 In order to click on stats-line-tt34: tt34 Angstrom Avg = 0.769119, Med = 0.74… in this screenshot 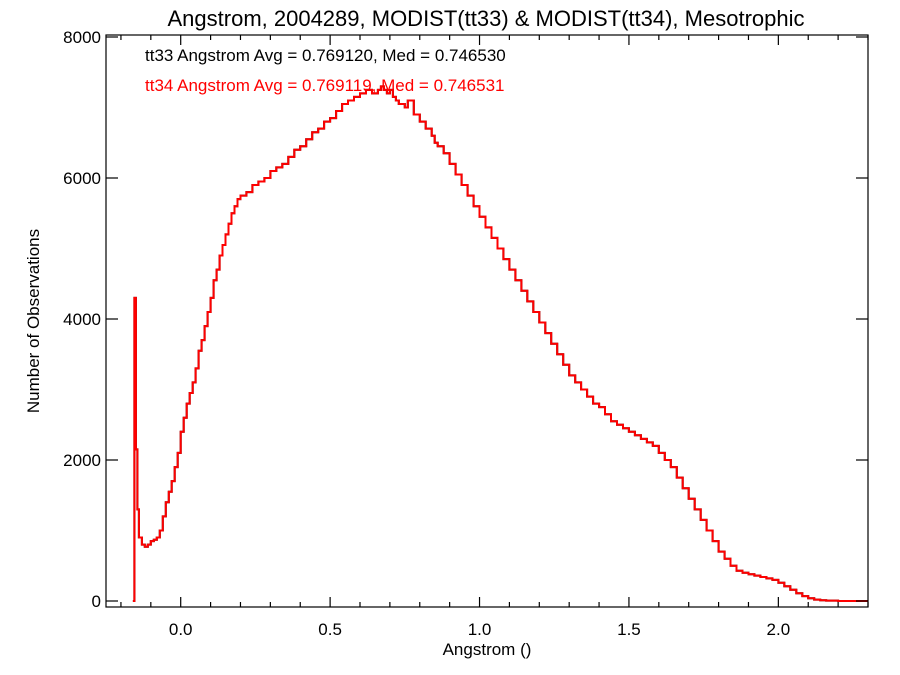, I will do `click(324, 85)`.